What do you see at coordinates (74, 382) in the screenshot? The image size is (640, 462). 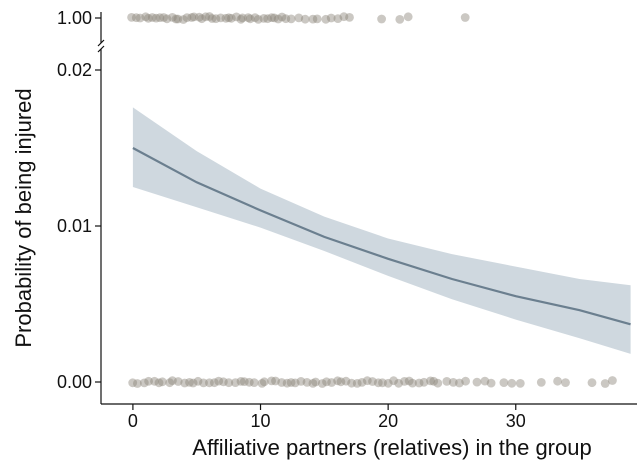 I see `y-tick-label: 0.00` at bounding box center [74, 382].